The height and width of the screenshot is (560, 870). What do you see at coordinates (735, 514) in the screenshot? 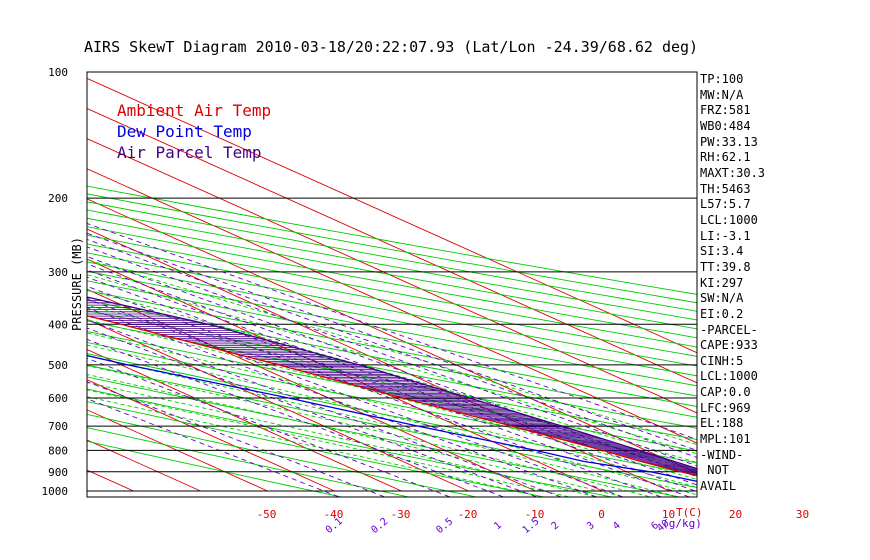
I see `bottom-temp-tick-label: 20` at bounding box center [735, 514].